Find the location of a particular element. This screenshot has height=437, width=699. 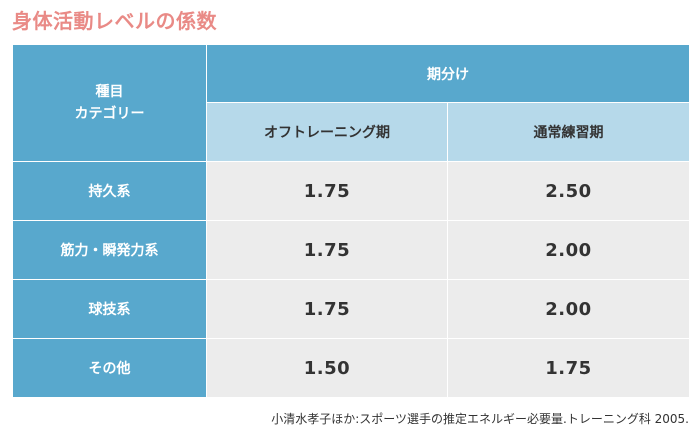

subheader-off-training: オフトレーニング期 is located at coordinates (327, 132).